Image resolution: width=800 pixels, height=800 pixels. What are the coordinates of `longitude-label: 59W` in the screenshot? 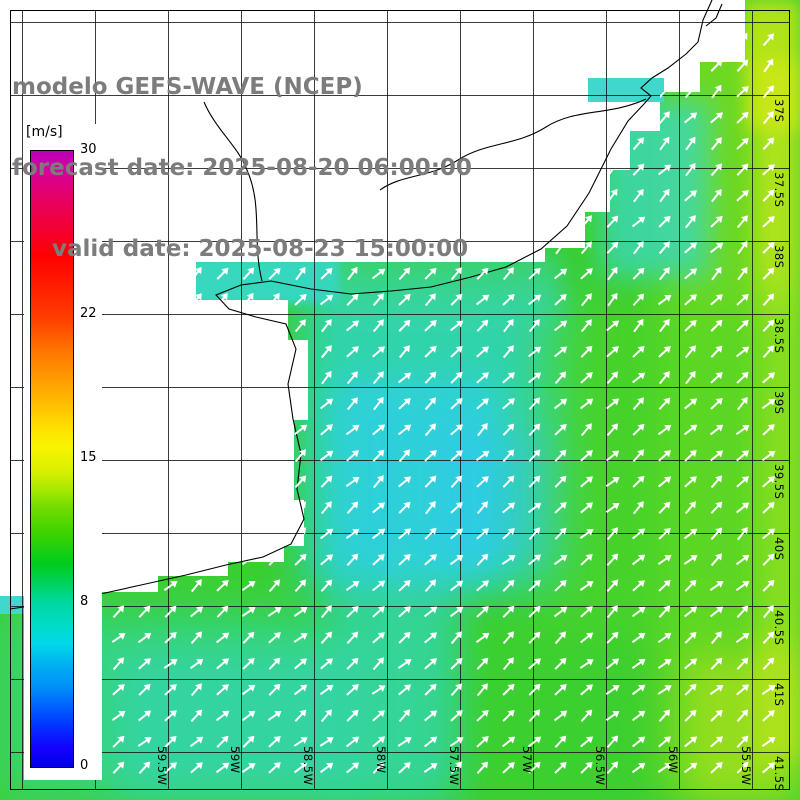 It's located at (235, 760).